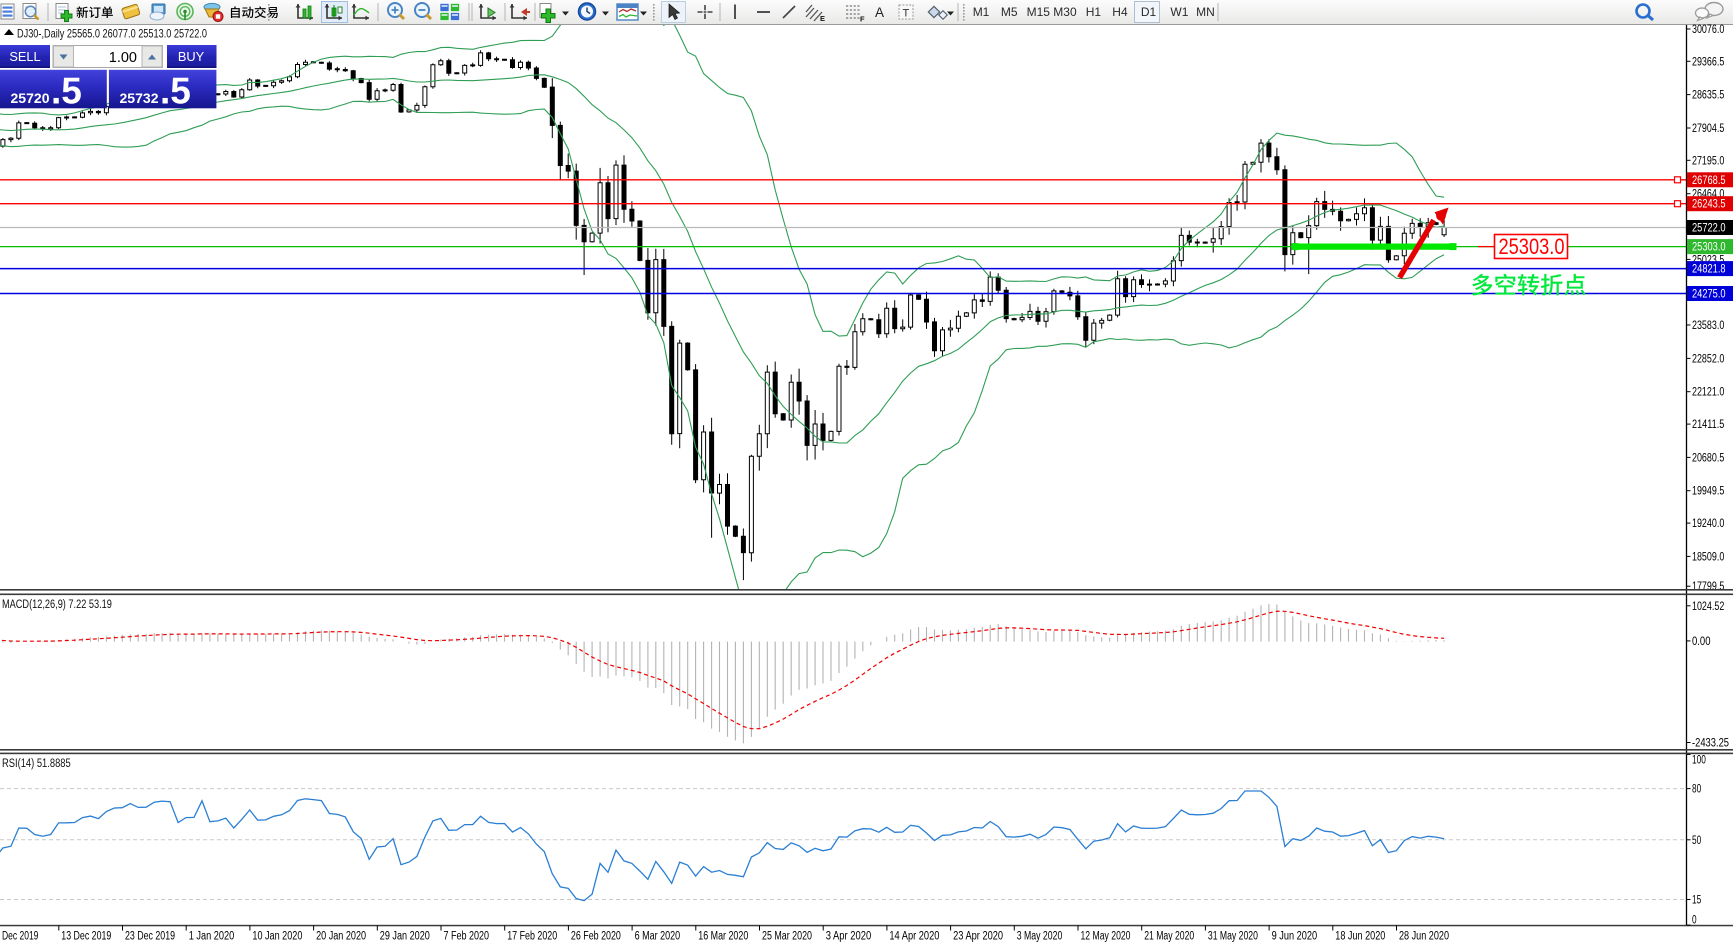 This screenshot has width=1733, height=947. I want to click on svg-text: 28 Jun 2020, so click(1424, 937).